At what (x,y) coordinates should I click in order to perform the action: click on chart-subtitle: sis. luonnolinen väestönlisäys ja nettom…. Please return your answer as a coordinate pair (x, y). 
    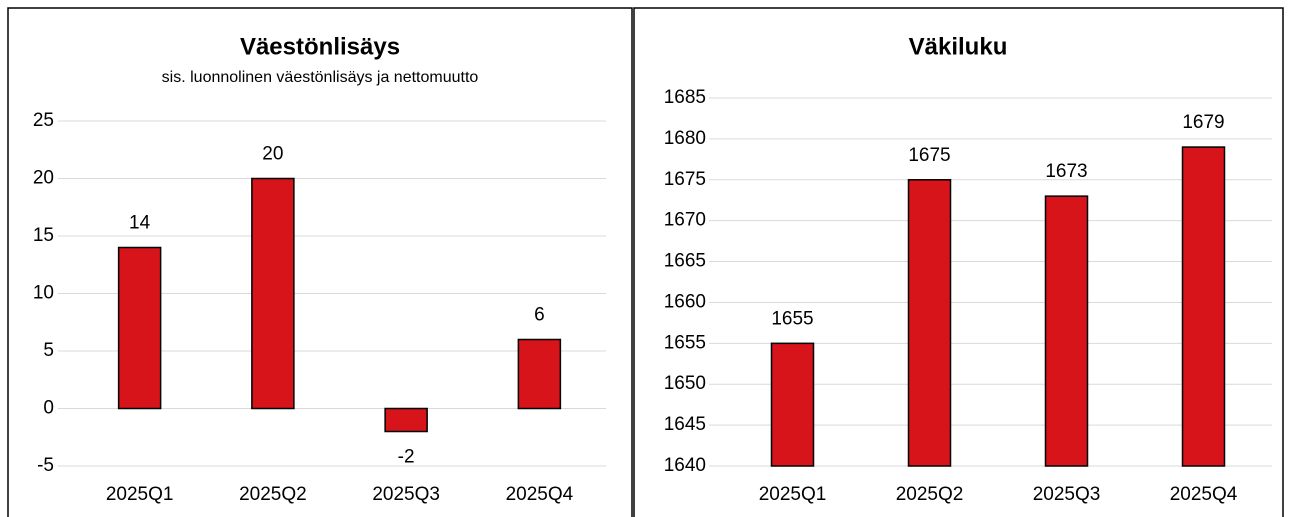
    Looking at the image, I should click on (320, 77).